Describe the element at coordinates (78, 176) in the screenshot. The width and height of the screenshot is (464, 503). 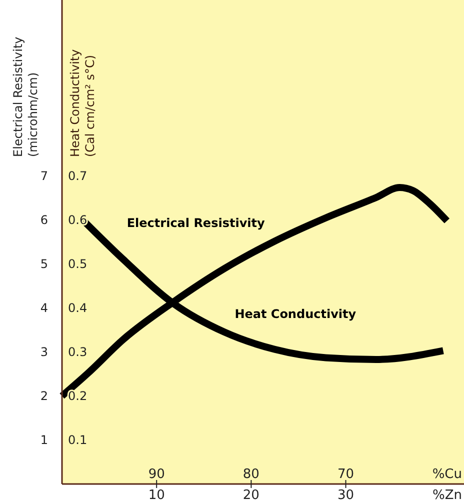
I see `y2-tick-label: 0.7` at that location.